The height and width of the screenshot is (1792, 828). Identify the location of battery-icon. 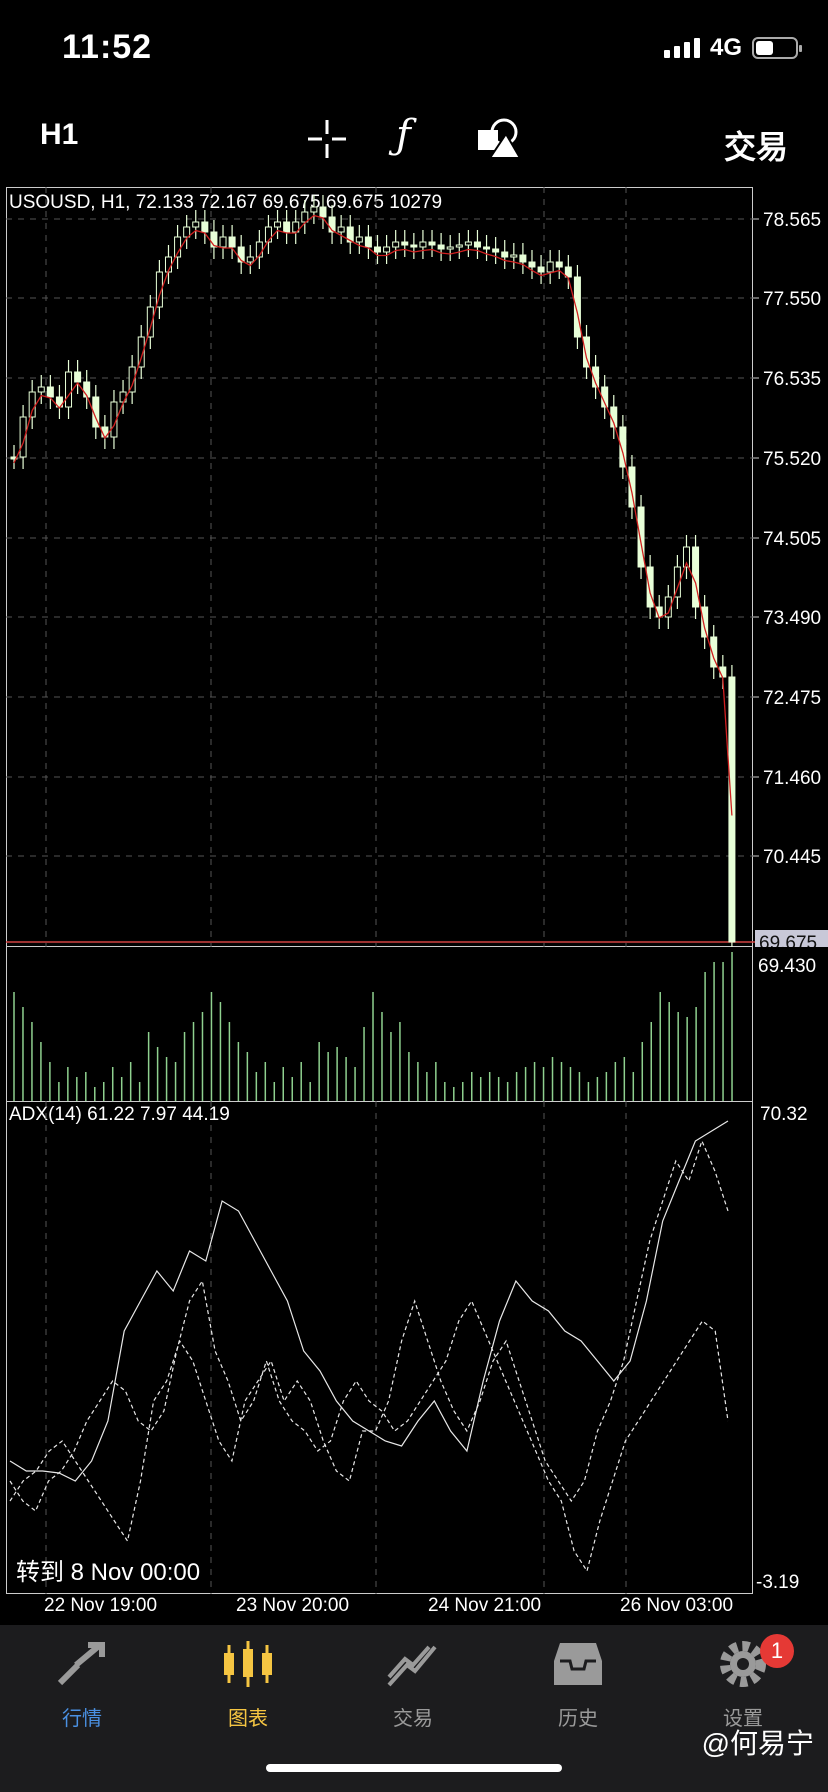
(777, 48).